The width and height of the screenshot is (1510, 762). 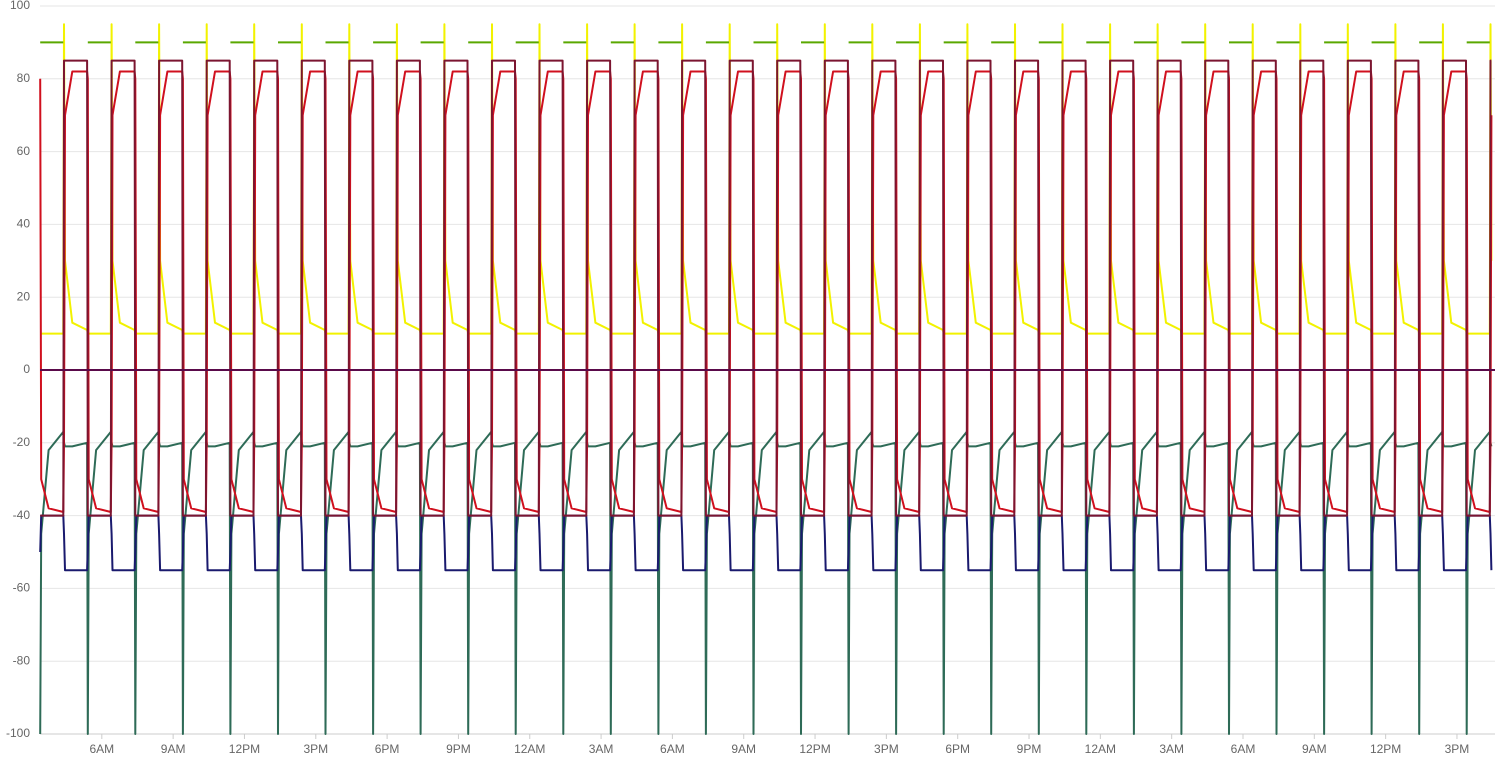 What do you see at coordinates (22, 660) in the screenshot?
I see `y-tick-label: -80` at bounding box center [22, 660].